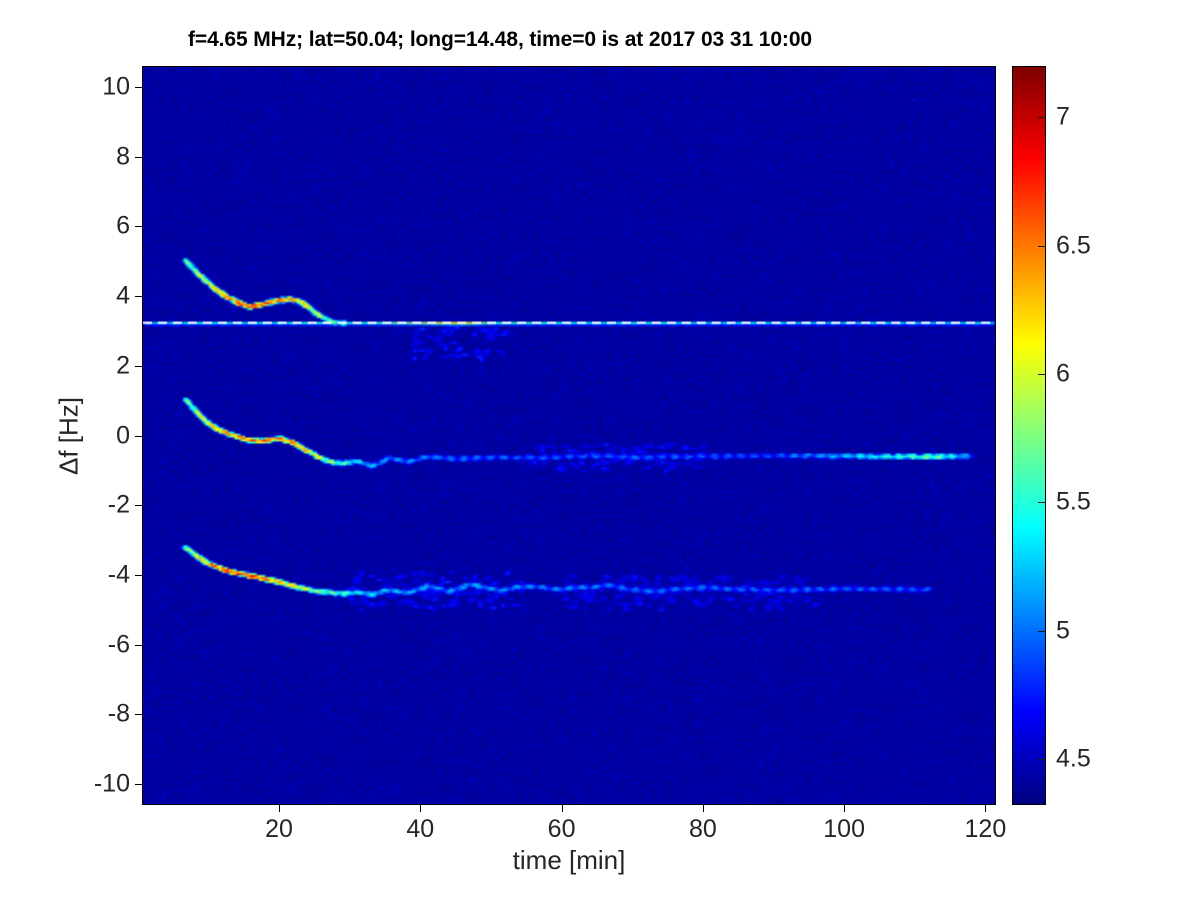  What do you see at coordinates (118, 574) in the screenshot?
I see `y-tick-label: -4` at bounding box center [118, 574].